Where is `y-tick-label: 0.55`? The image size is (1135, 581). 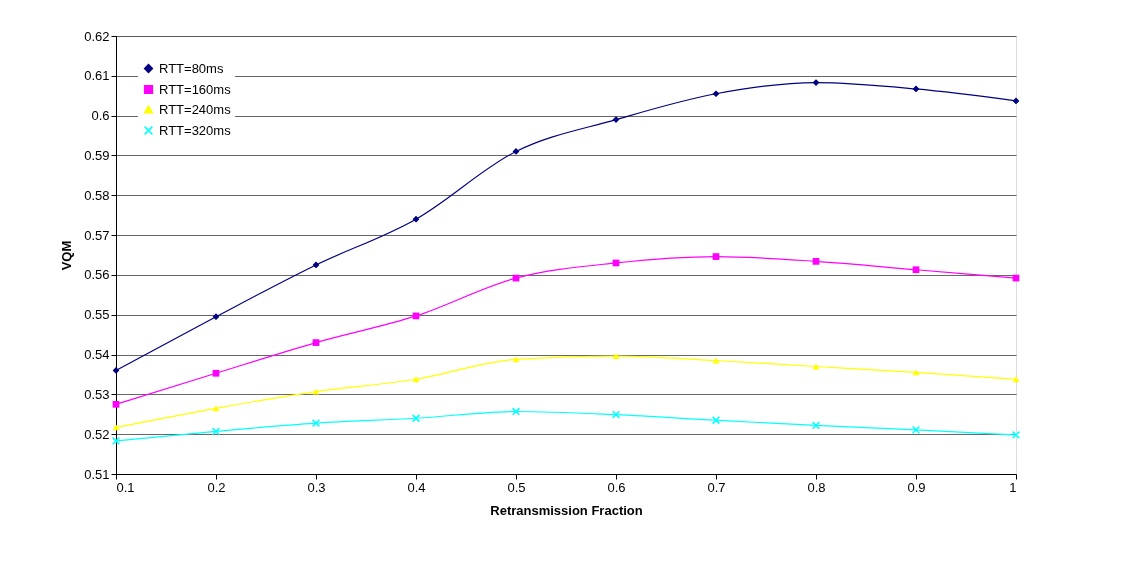
y-tick-label: 0.55 is located at coordinates (97, 315).